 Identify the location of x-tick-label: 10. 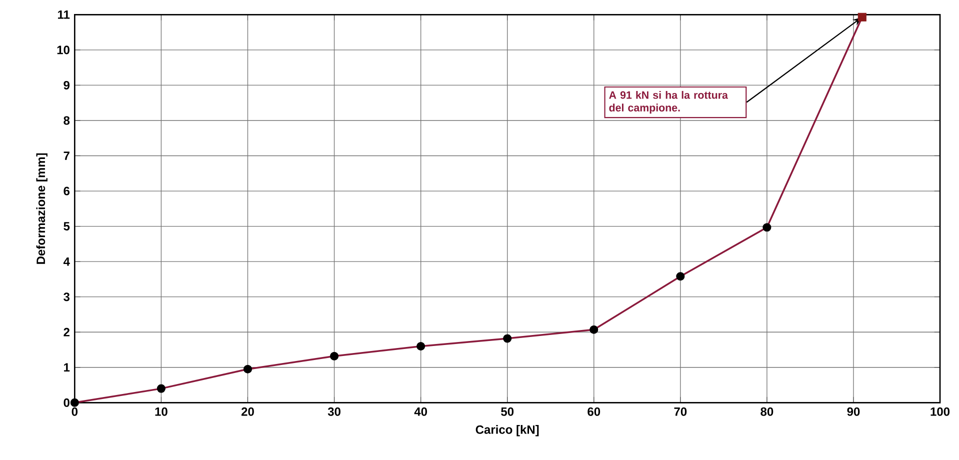
(161, 411).